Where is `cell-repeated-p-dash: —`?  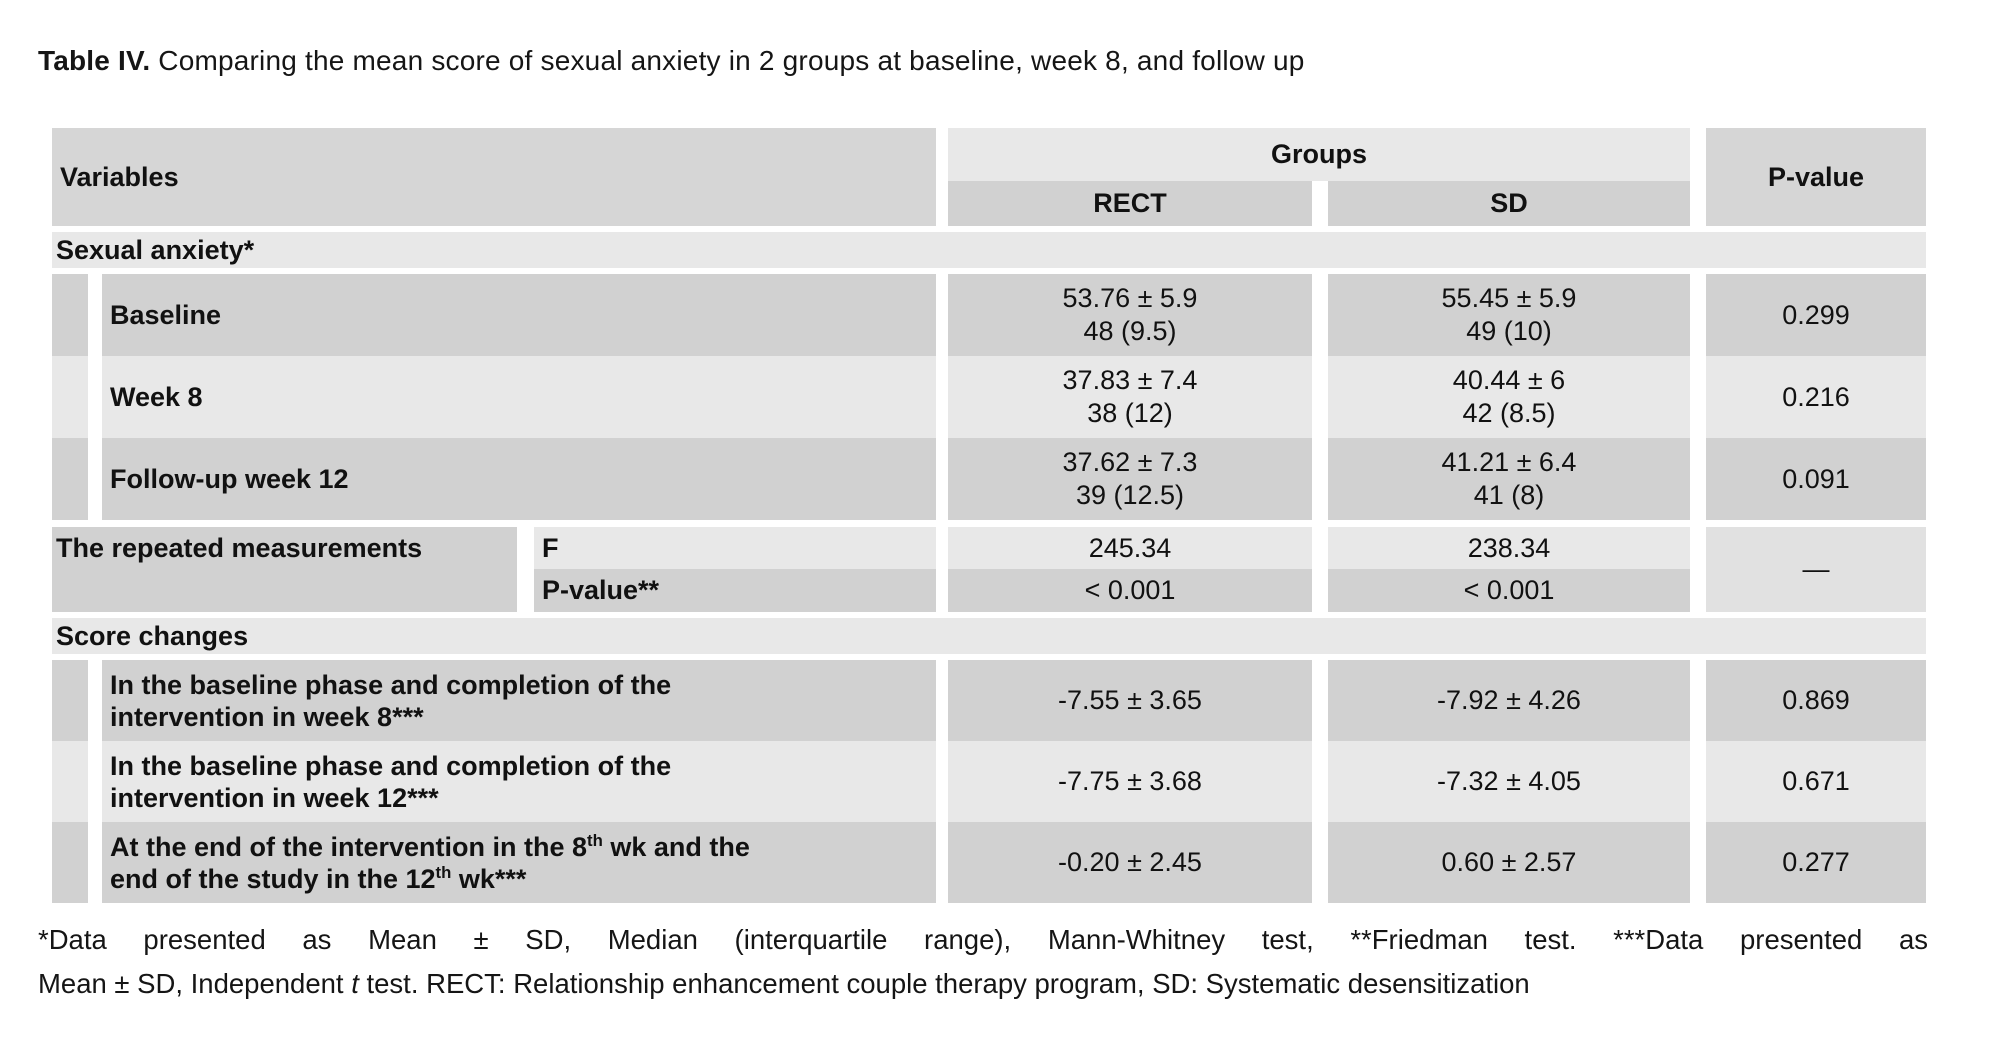 cell-repeated-p-dash: — is located at coordinates (1816, 569).